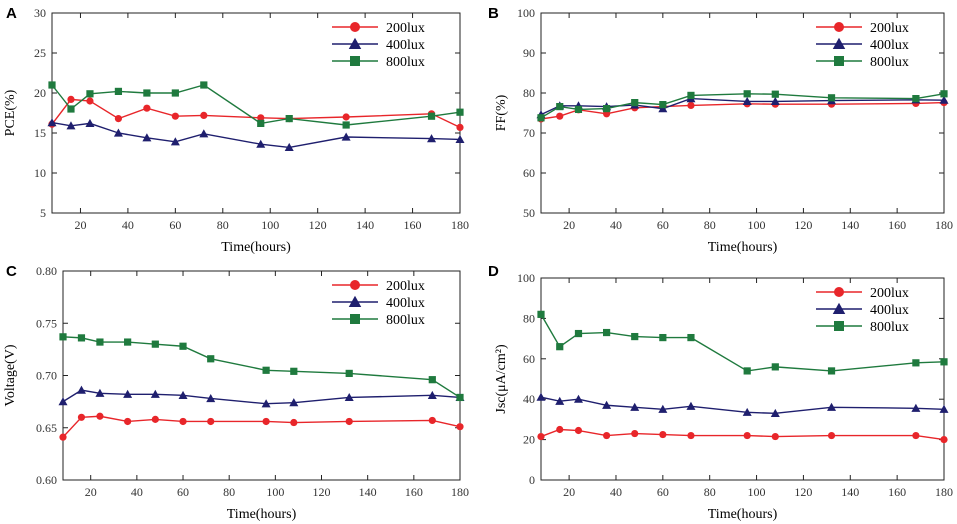 This screenshot has height=524, width=957. I want to click on y-tick-label: 60, so click(529, 173).